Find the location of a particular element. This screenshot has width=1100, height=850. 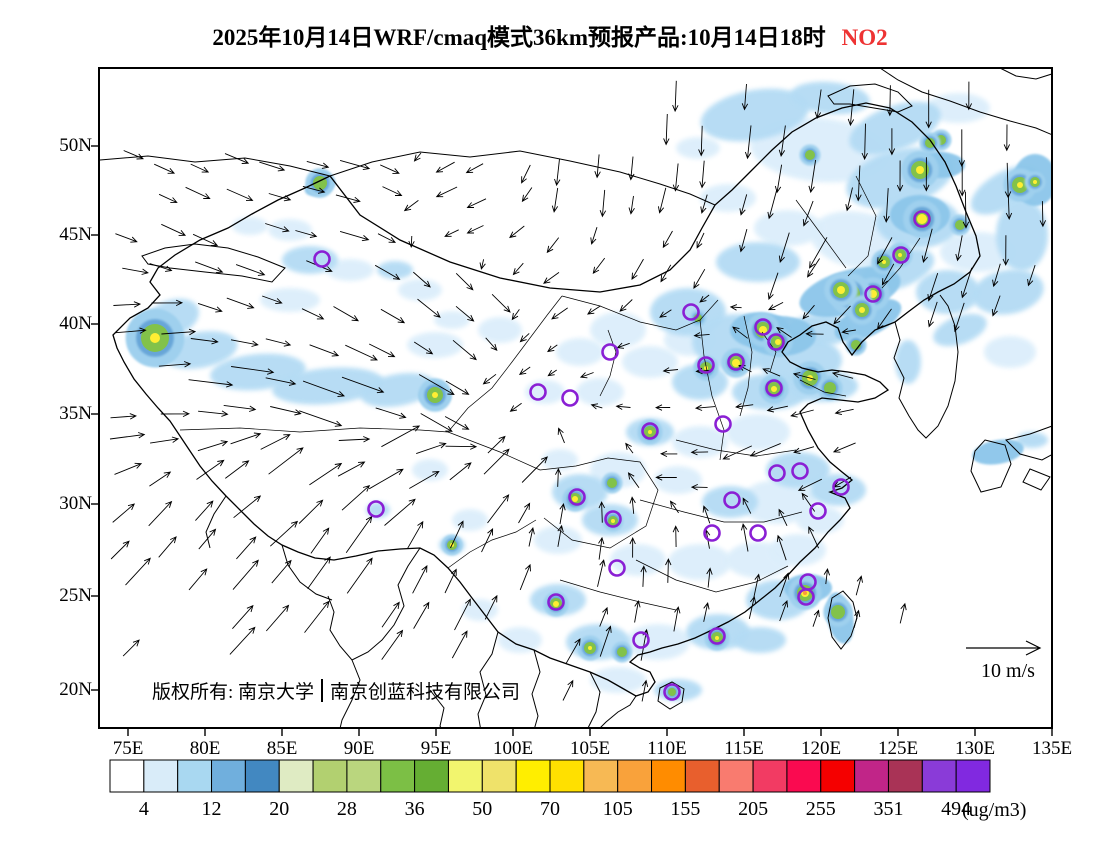

copyright-line: 版权所有: 南京大学 南京创蓝科技有限公司 is located at coordinates (336, 690).